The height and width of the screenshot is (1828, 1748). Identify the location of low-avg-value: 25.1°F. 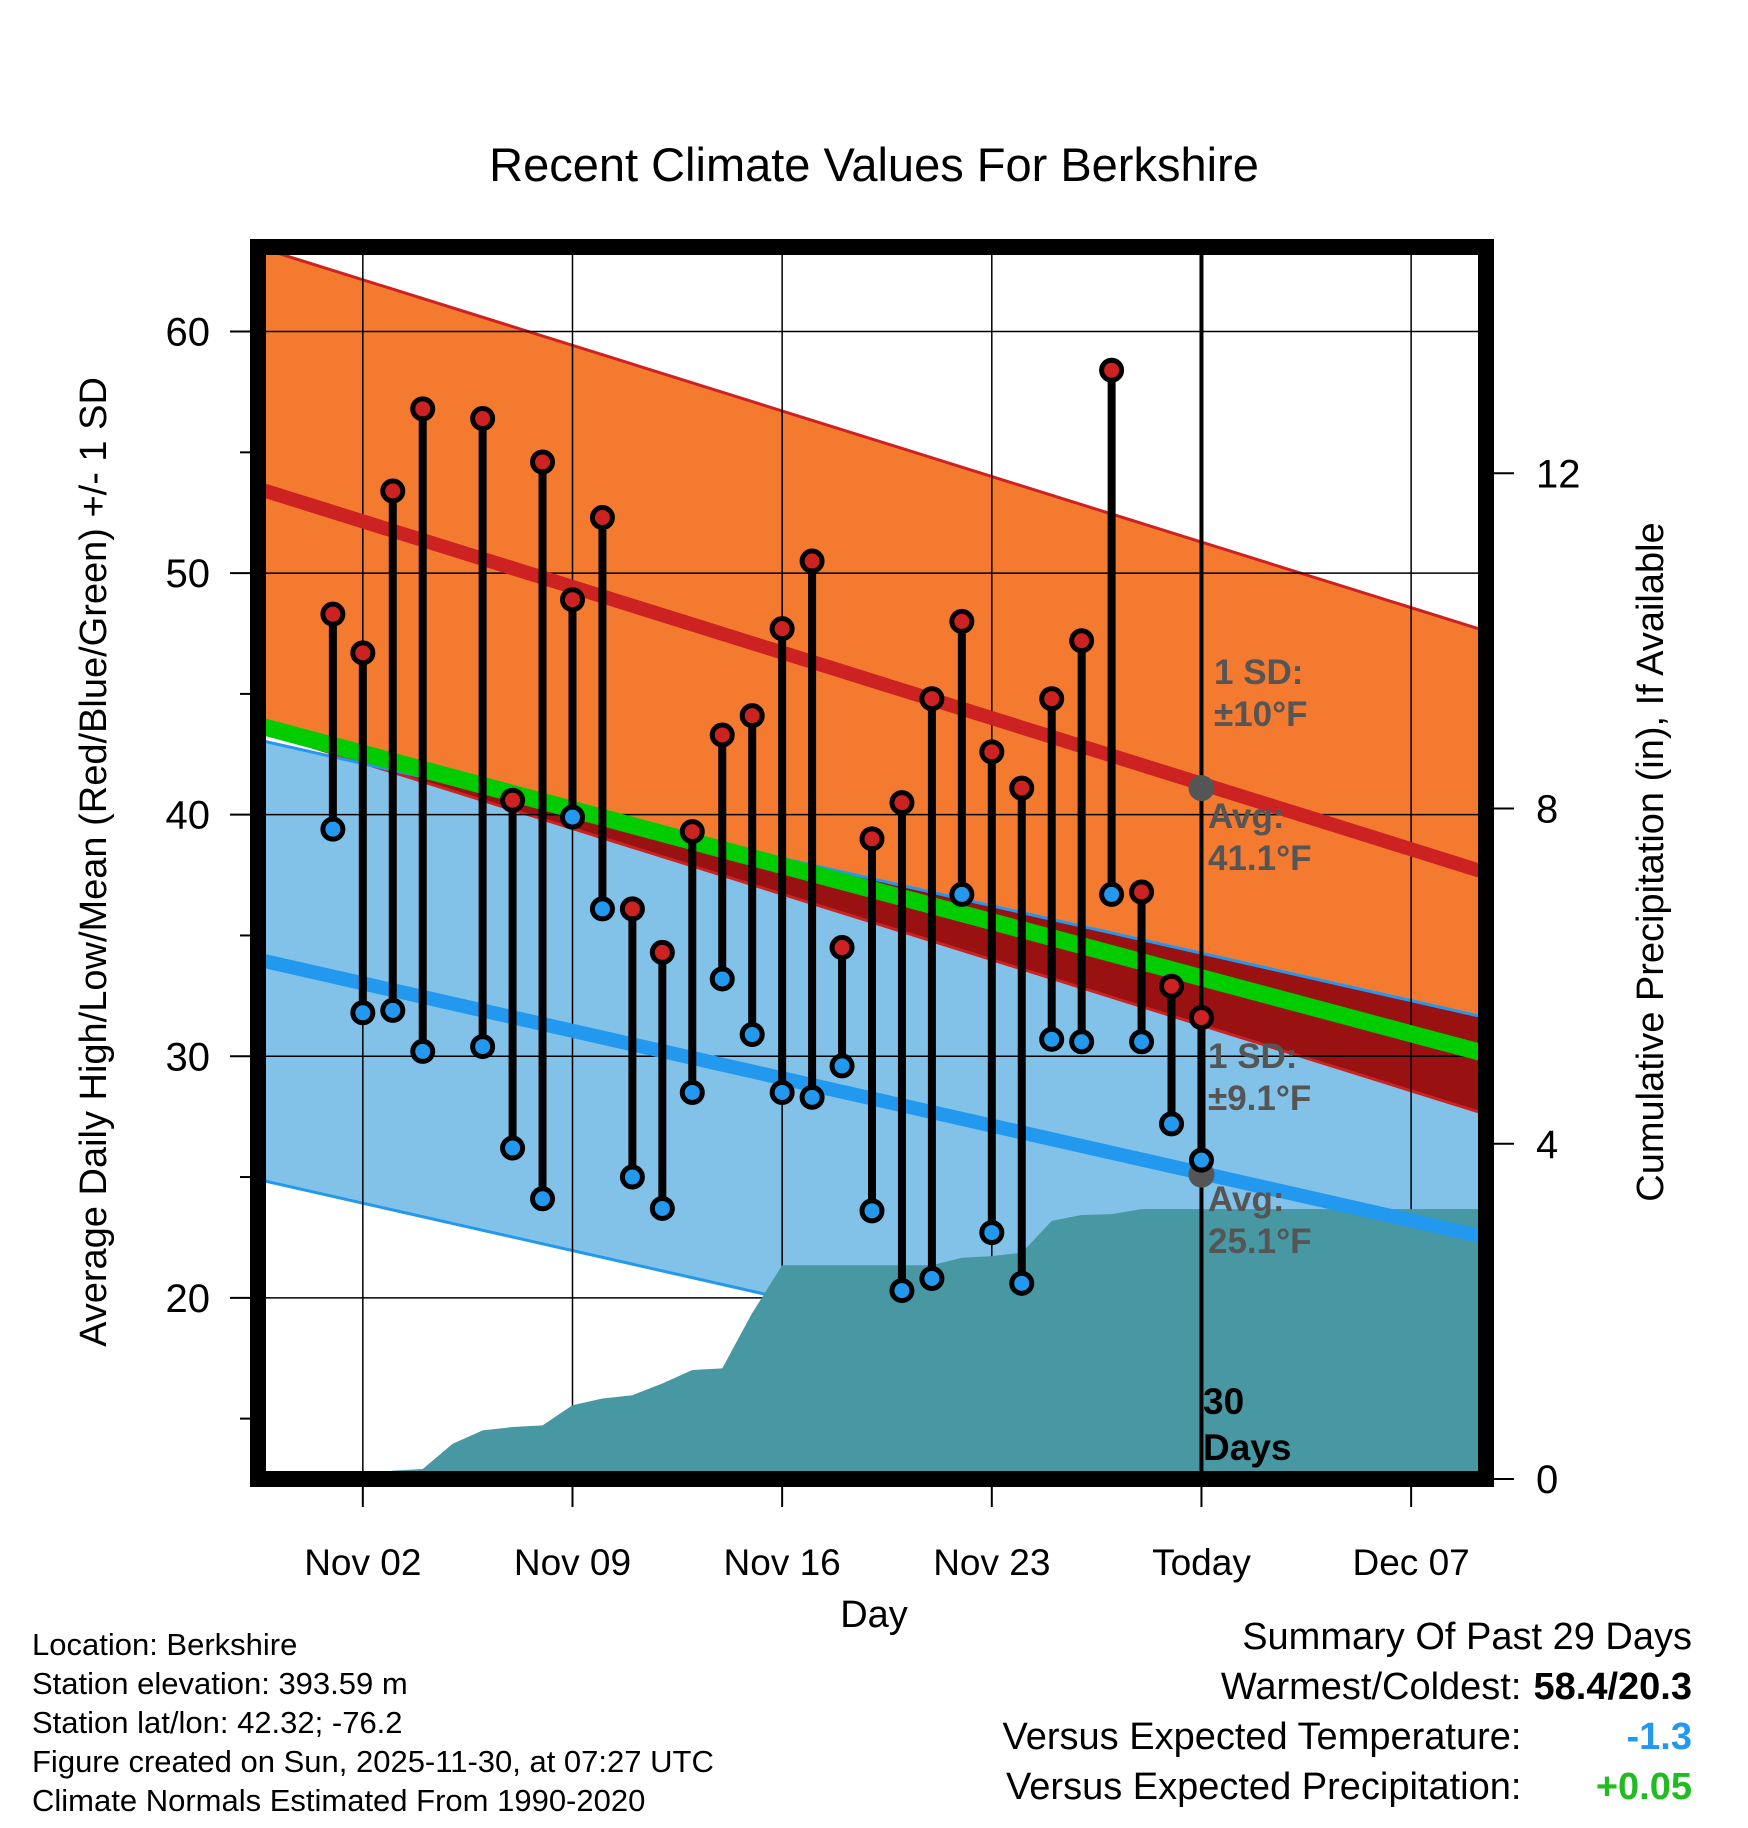
(1260, 1241).